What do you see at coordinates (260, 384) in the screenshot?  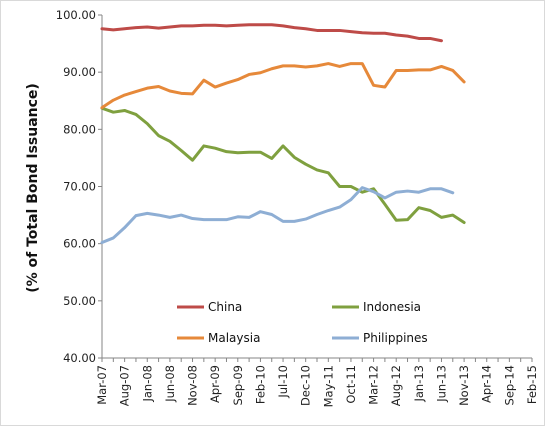 I see `x-tick-label: Feb-10` at bounding box center [260, 384].